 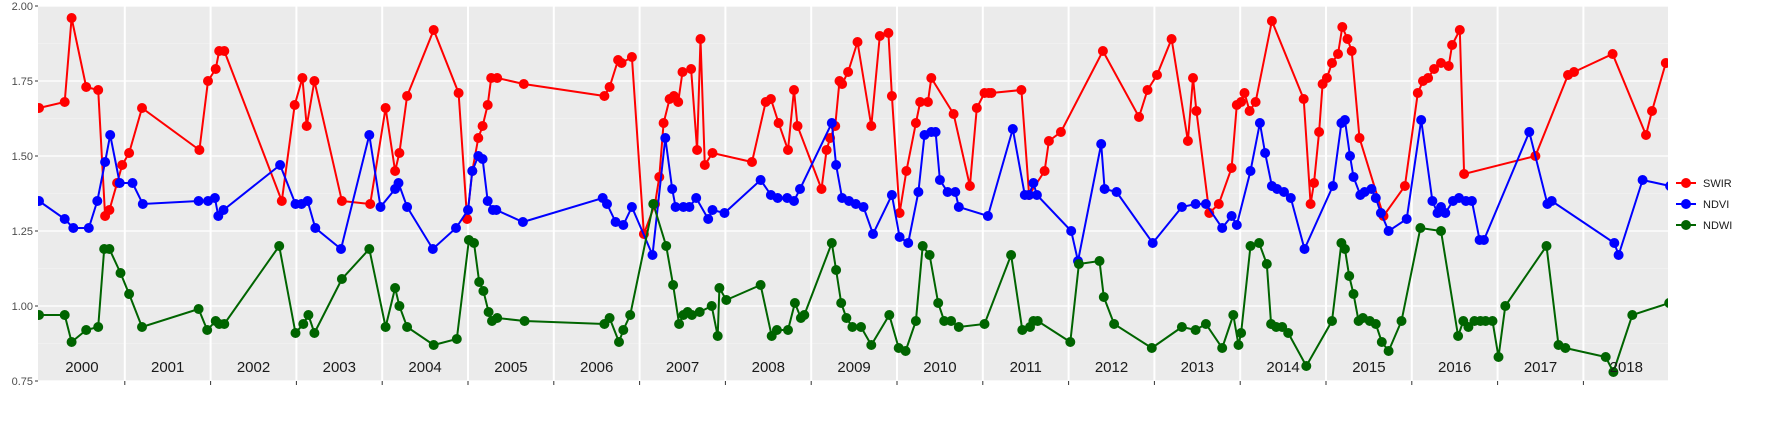 I want to click on legend-label: NDWI, so click(x=1717, y=226).